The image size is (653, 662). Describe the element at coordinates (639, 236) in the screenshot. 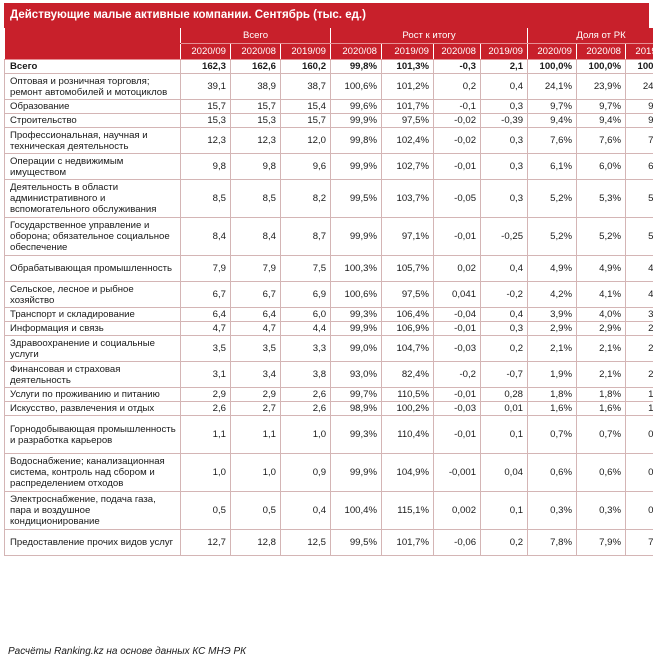

I see `table-cell: 5,4%` at that location.